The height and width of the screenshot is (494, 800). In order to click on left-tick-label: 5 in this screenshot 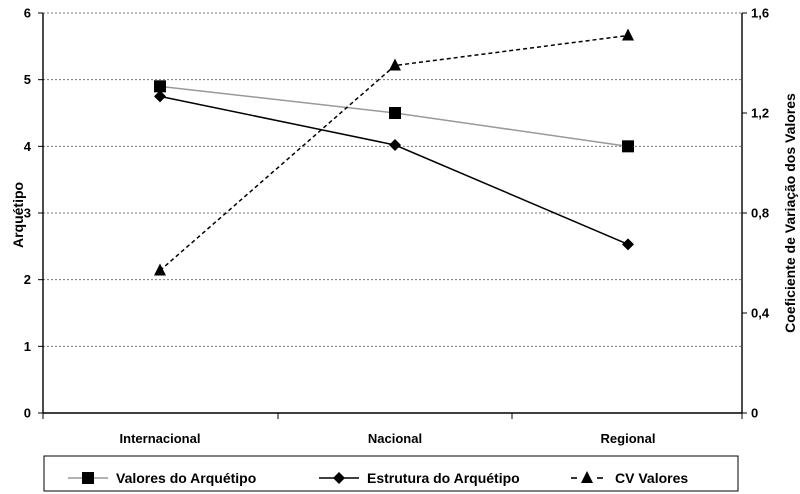, I will do `click(27, 79)`.